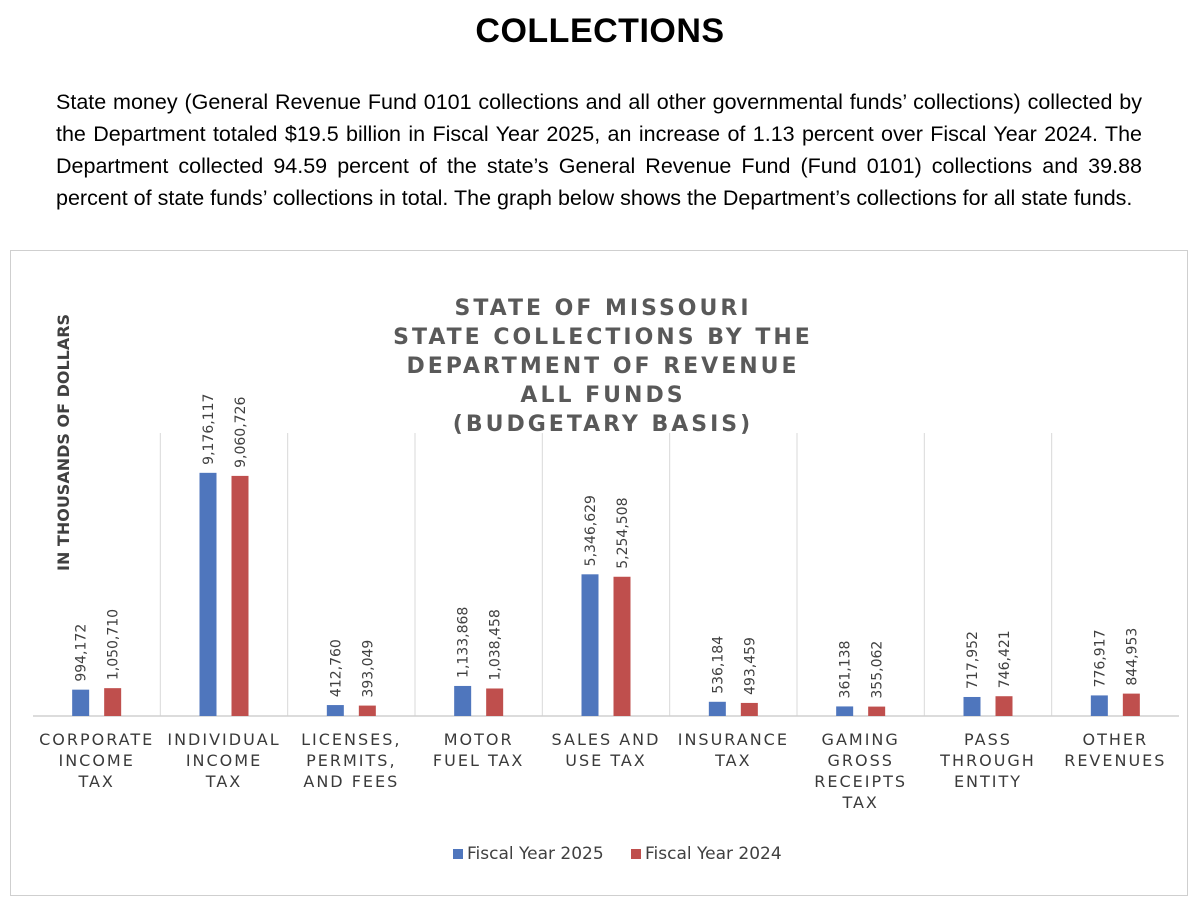 The image size is (1200, 906). Describe the element at coordinates (591, 530) in the screenshot. I see `data-label: 5,346,629` at that location.